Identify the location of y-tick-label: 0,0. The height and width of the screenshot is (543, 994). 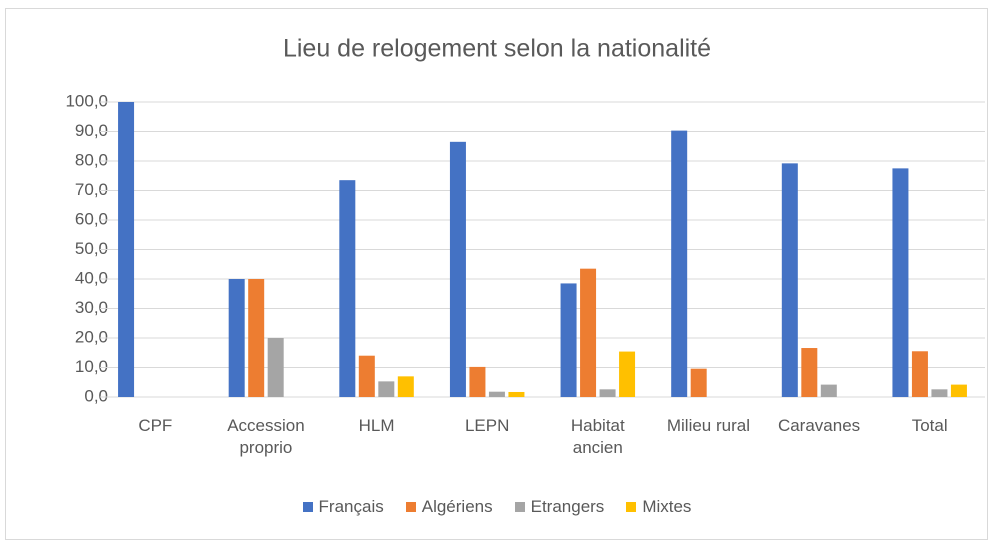
(96, 395).